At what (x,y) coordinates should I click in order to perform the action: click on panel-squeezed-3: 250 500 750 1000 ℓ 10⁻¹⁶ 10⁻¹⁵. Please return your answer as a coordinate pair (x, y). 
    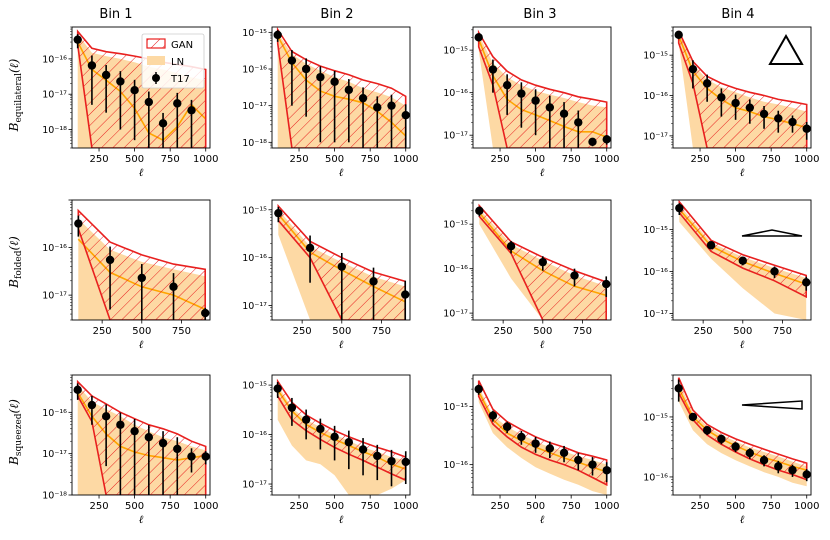
    Looking at the image, I should click on (531, 450).